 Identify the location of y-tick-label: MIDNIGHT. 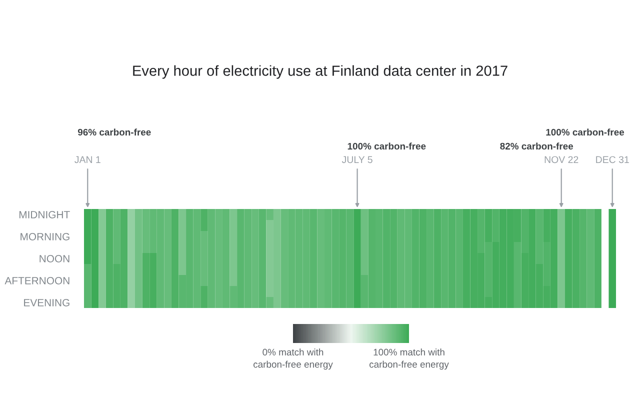
(44, 214).